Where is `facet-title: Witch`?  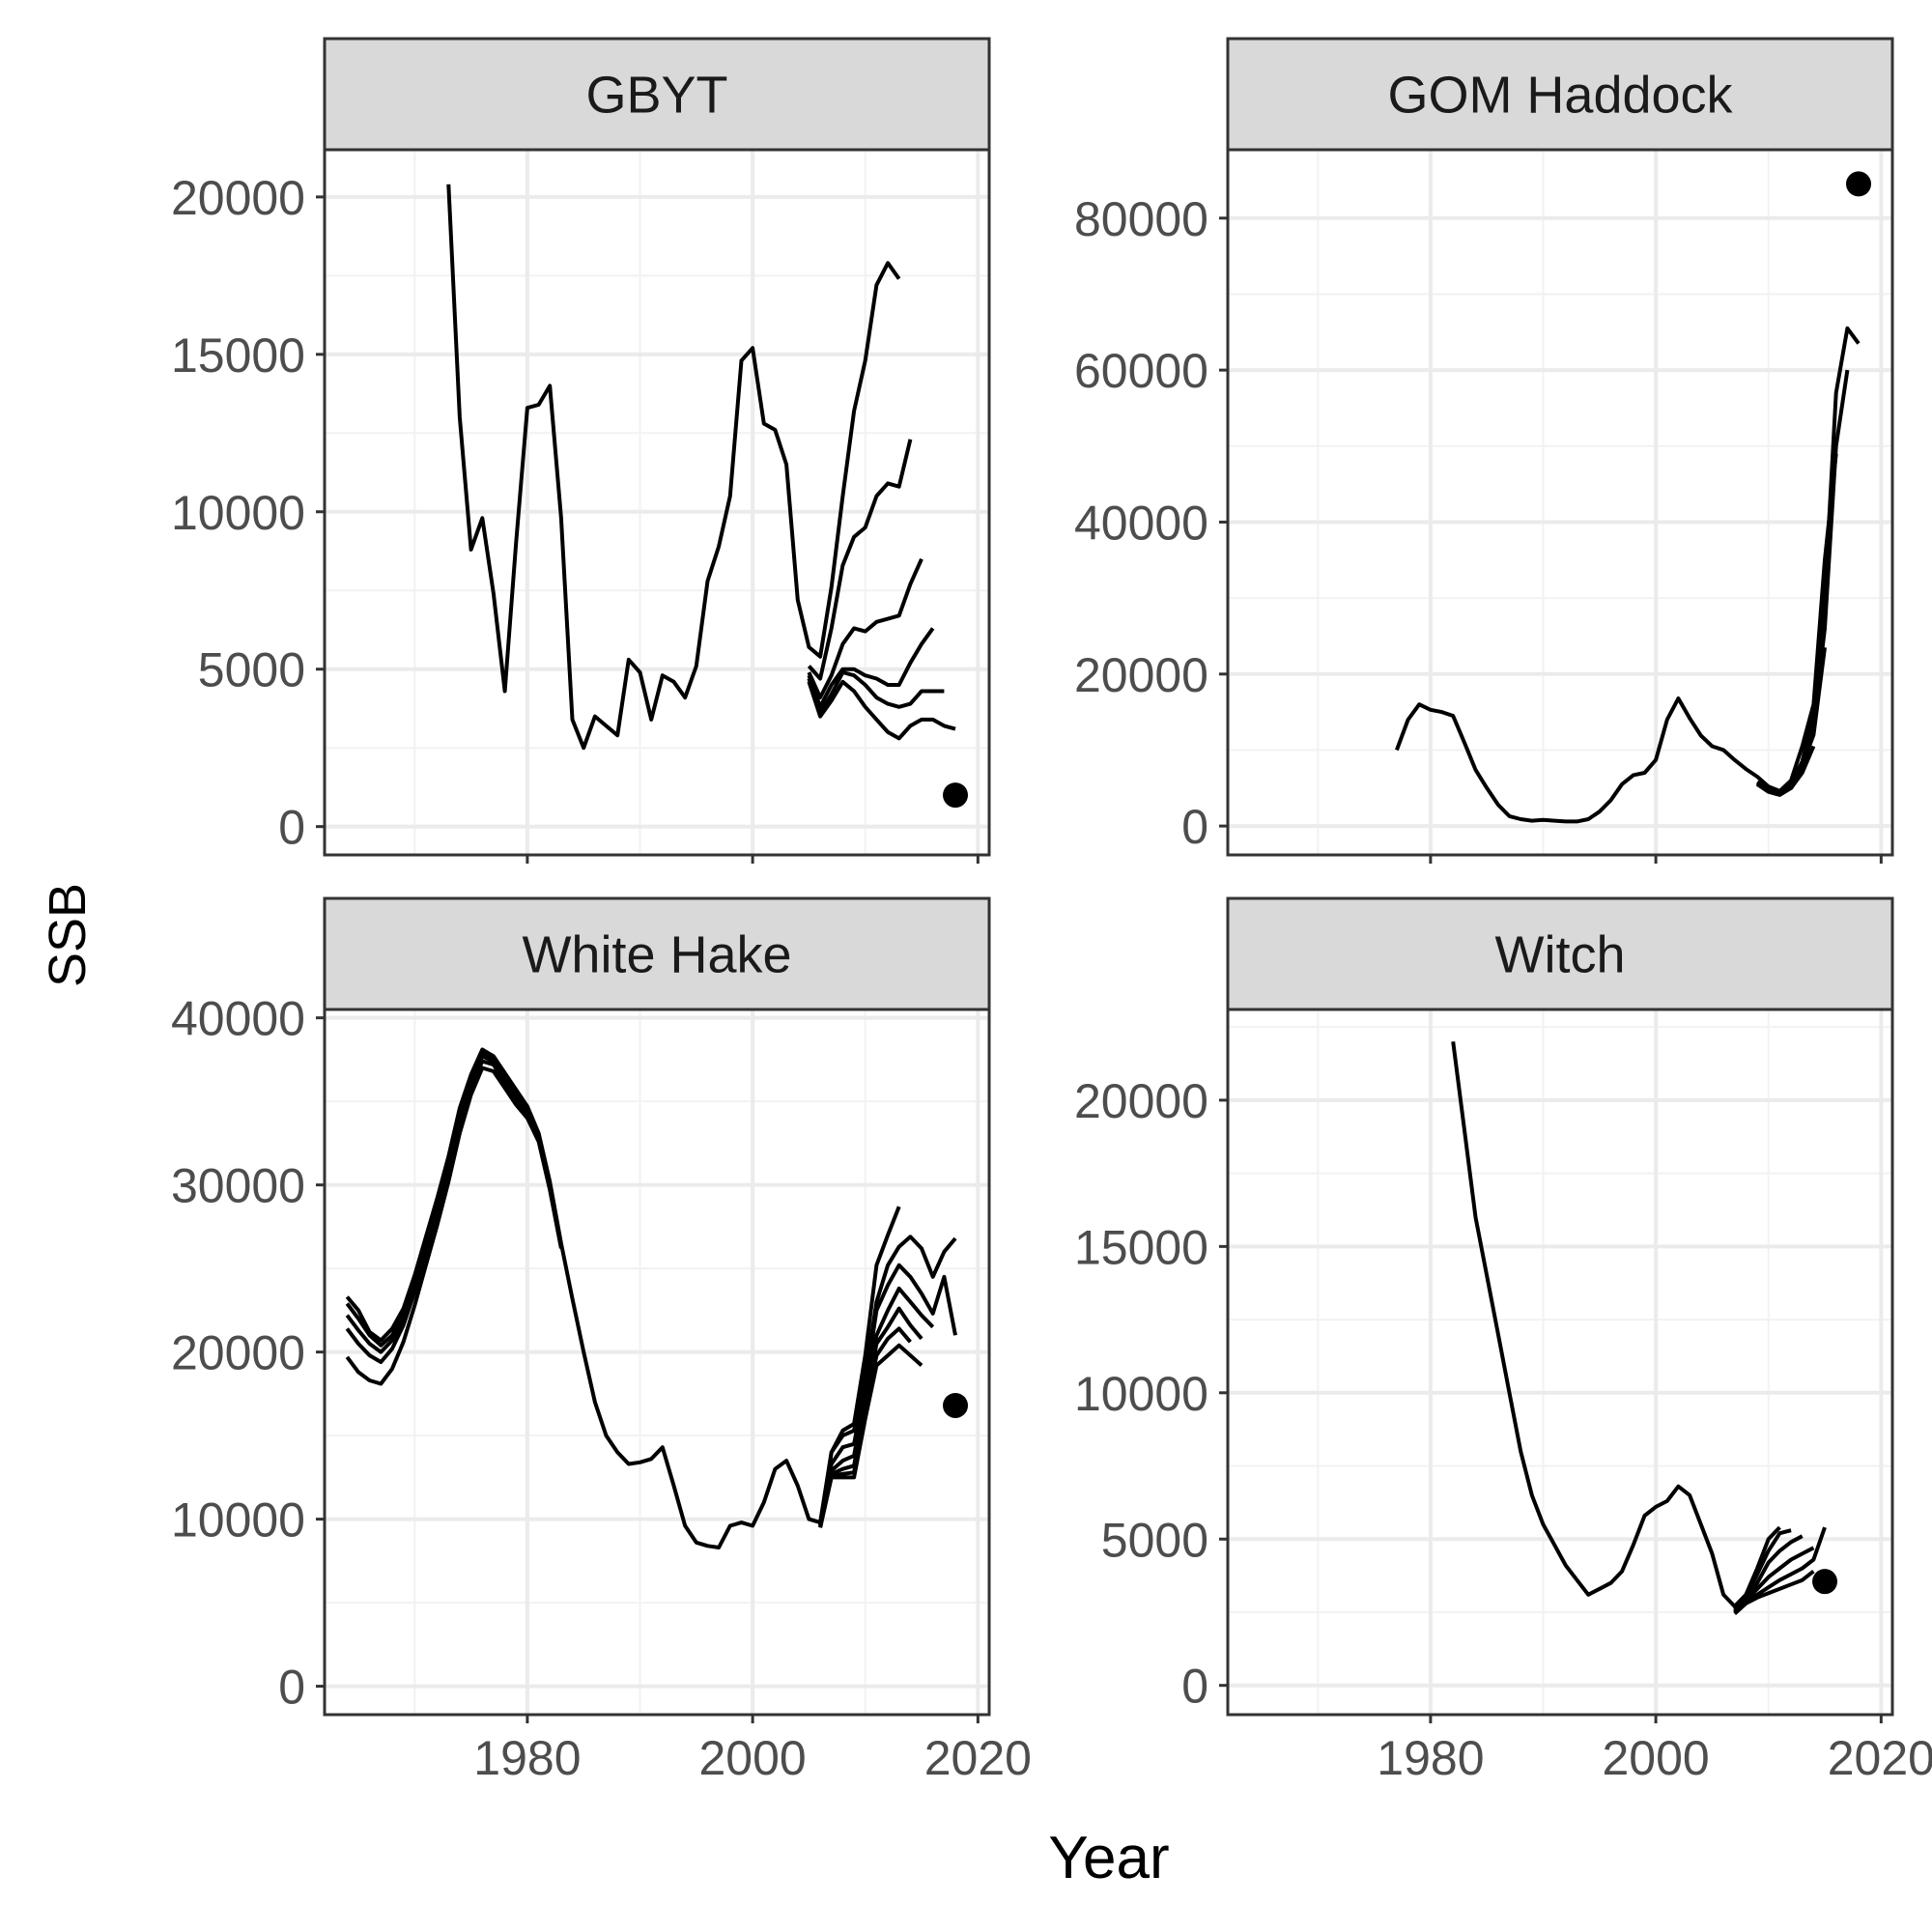 facet-title: Witch is located at coordinates (1560, 955).